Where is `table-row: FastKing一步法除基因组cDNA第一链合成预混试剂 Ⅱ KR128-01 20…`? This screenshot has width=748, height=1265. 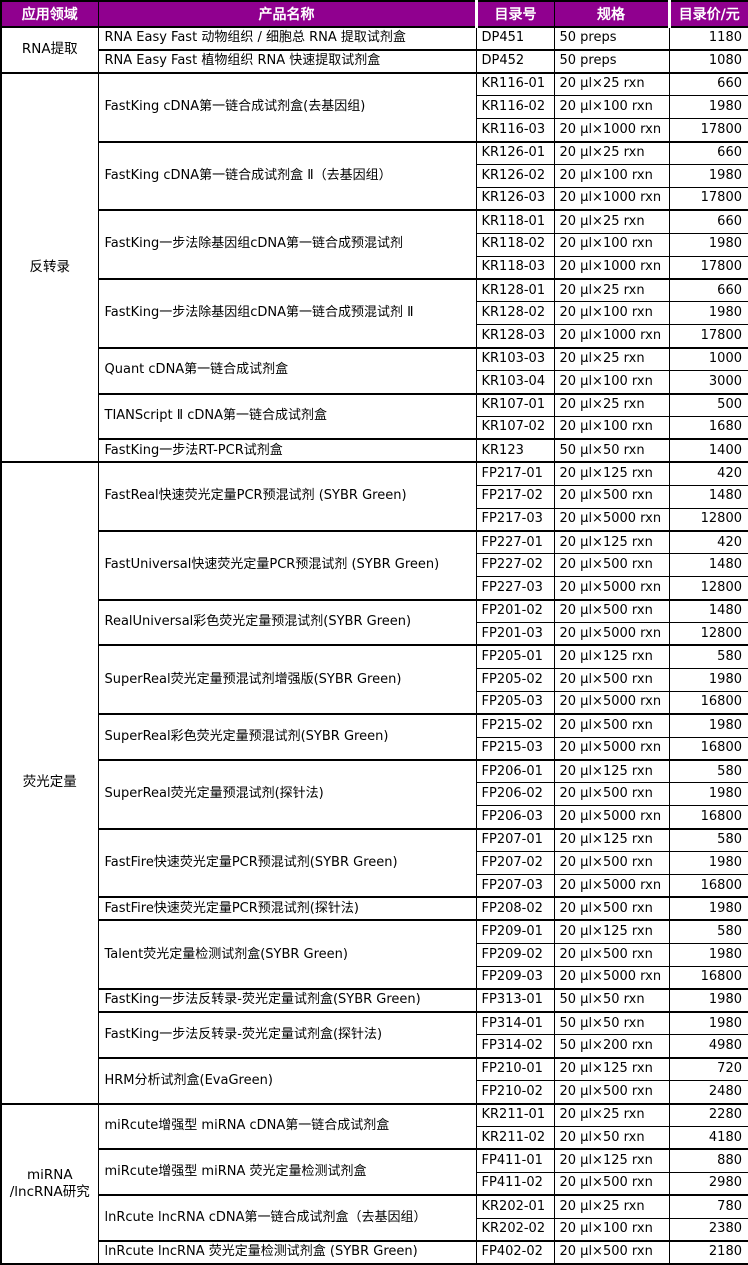
table-row: FastKing一步法除基因组cDNA第一链合成预混试剂 Ⅱ KR128-01 20… is located at coordinates (374, 313).